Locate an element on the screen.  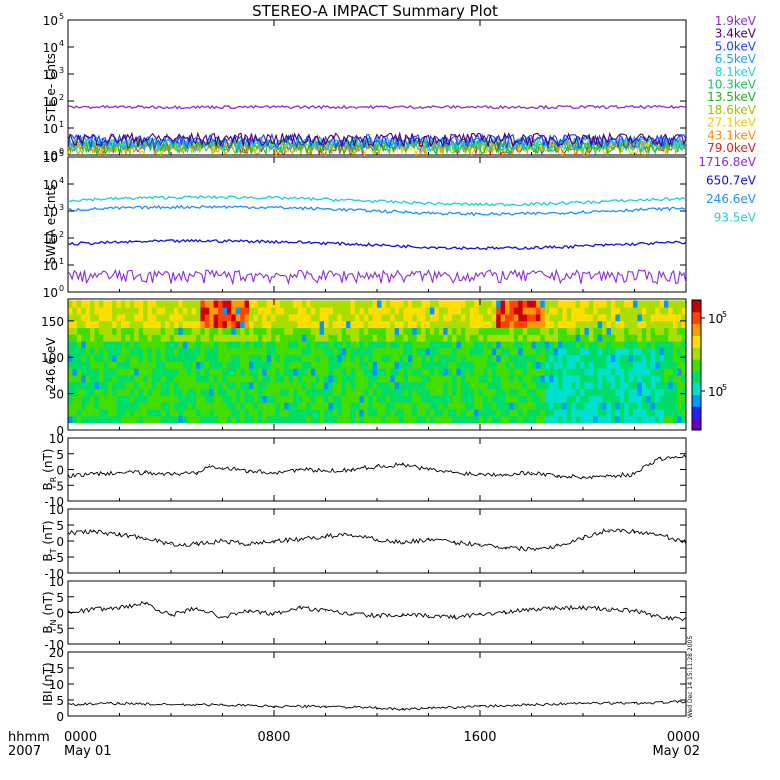
y-tick-exponent: 5 is located at coordinates (61, 16).